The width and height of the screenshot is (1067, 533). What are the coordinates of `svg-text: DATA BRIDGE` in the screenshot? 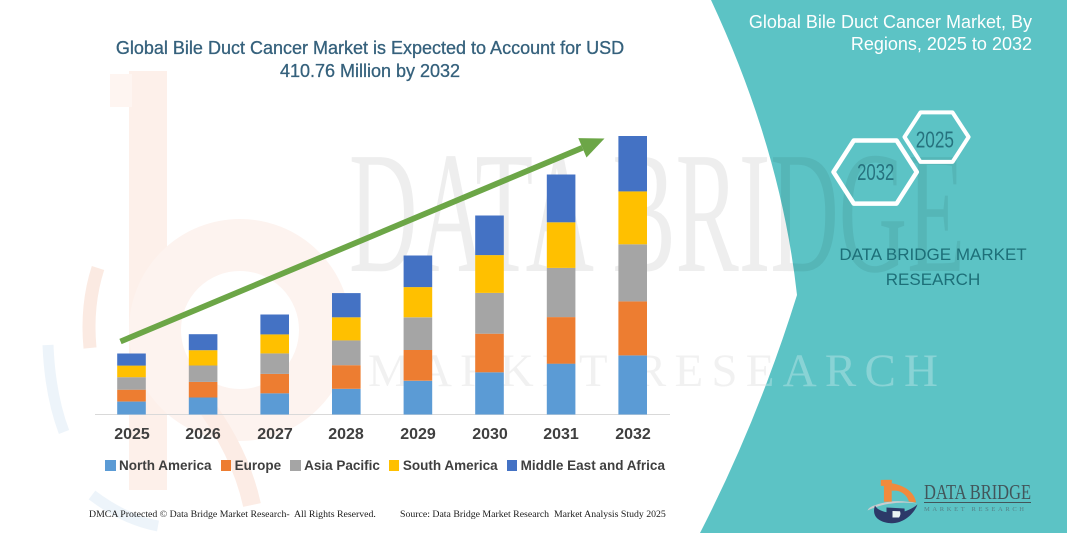 It's located at (977, 492).